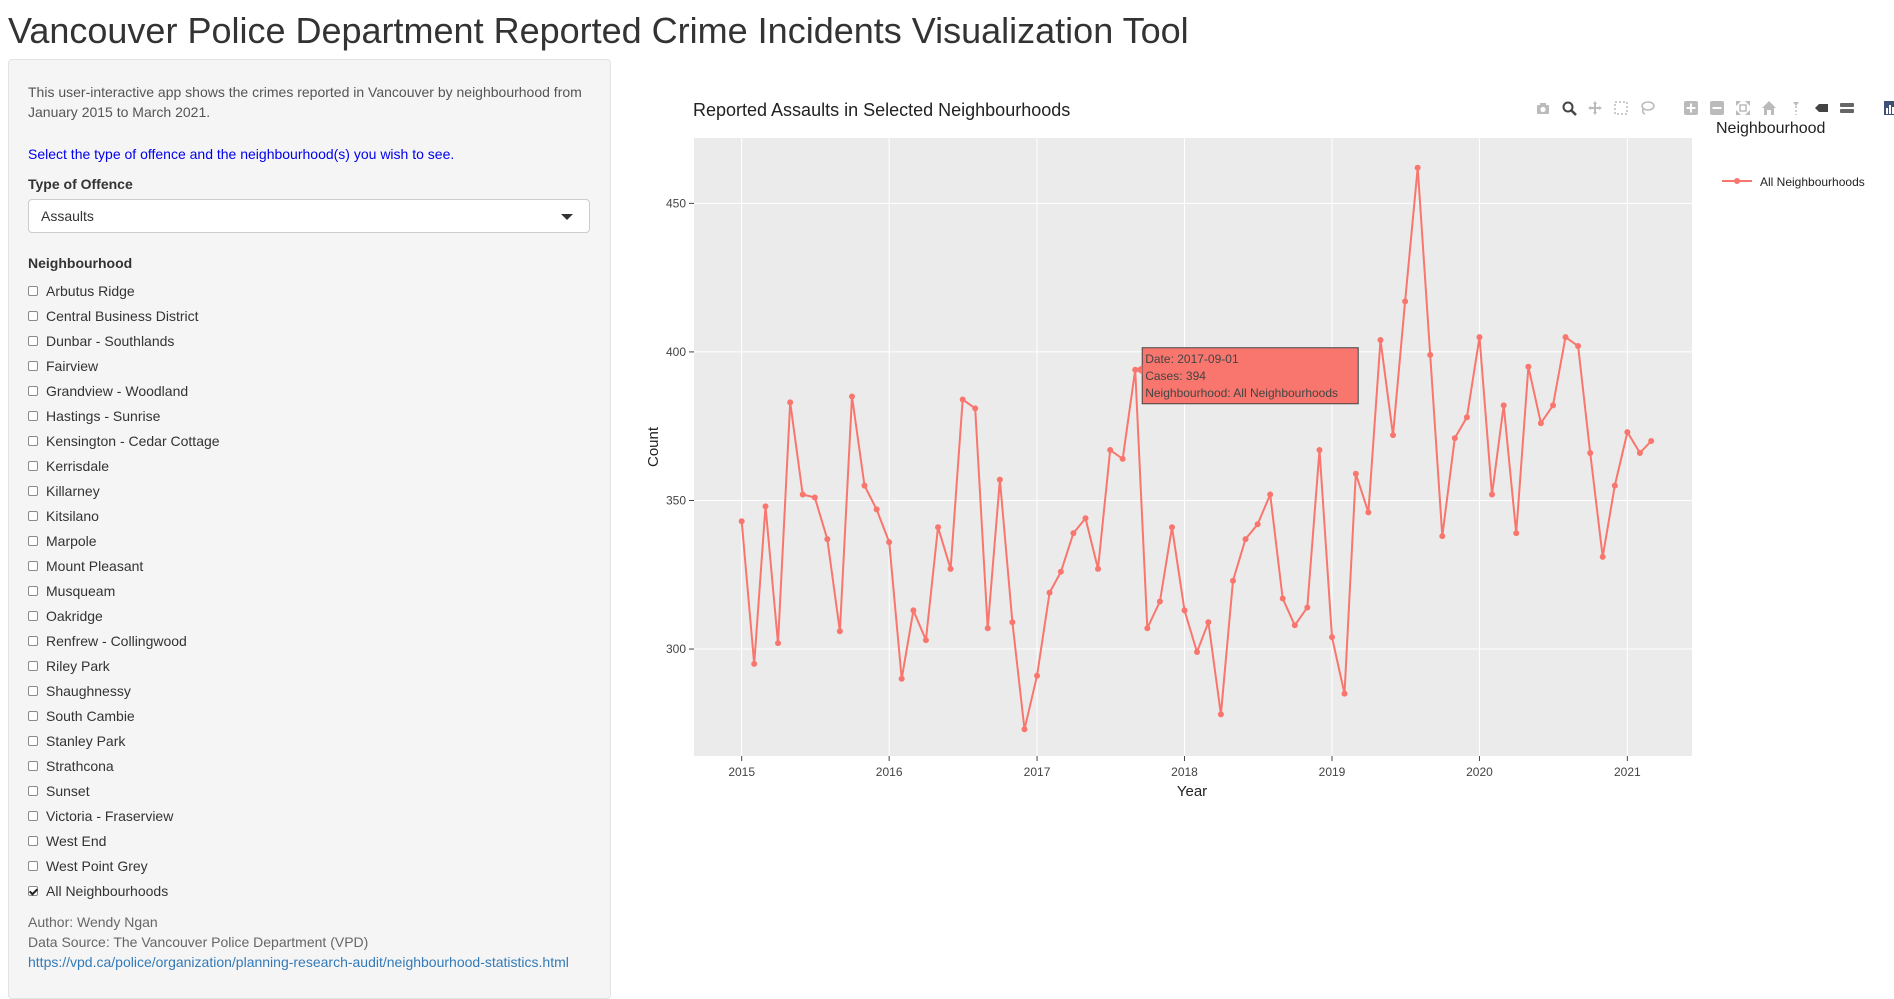 This screenshot has width=1894, height=999. What do you see at coordinates (124, 490) in the screenshot?
I see `neighbourhood-checkbox-item: Killarney` at bounding box center [124, 490].